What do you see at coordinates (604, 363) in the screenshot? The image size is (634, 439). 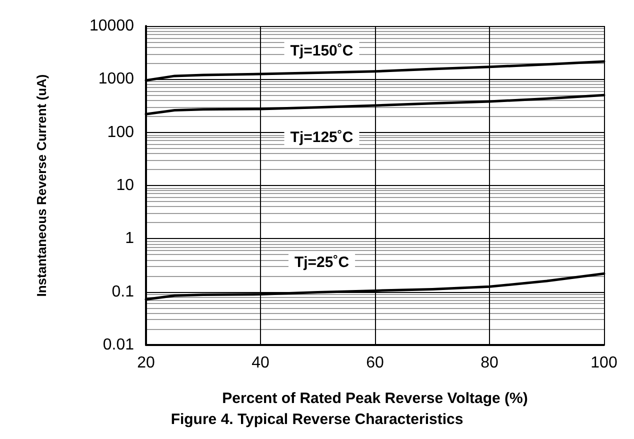 I see `x-tick-label: 100` at bounding box center [604, 363].